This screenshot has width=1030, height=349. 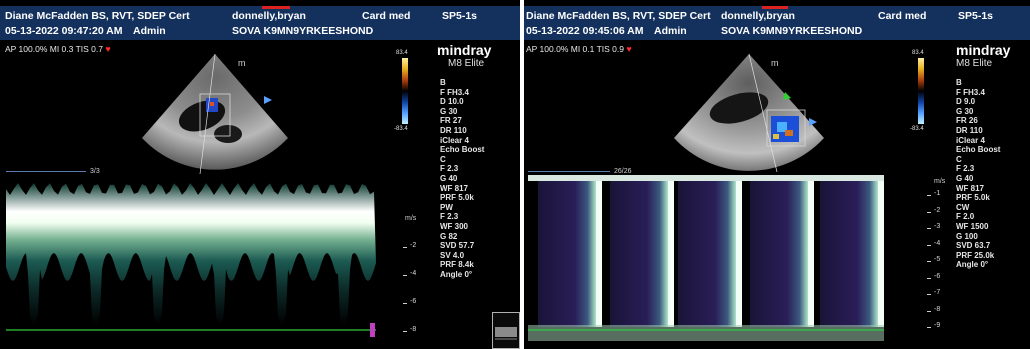 I want to click on left-colorbar-bottom-label: -83.4, so click(x=401, y=129).